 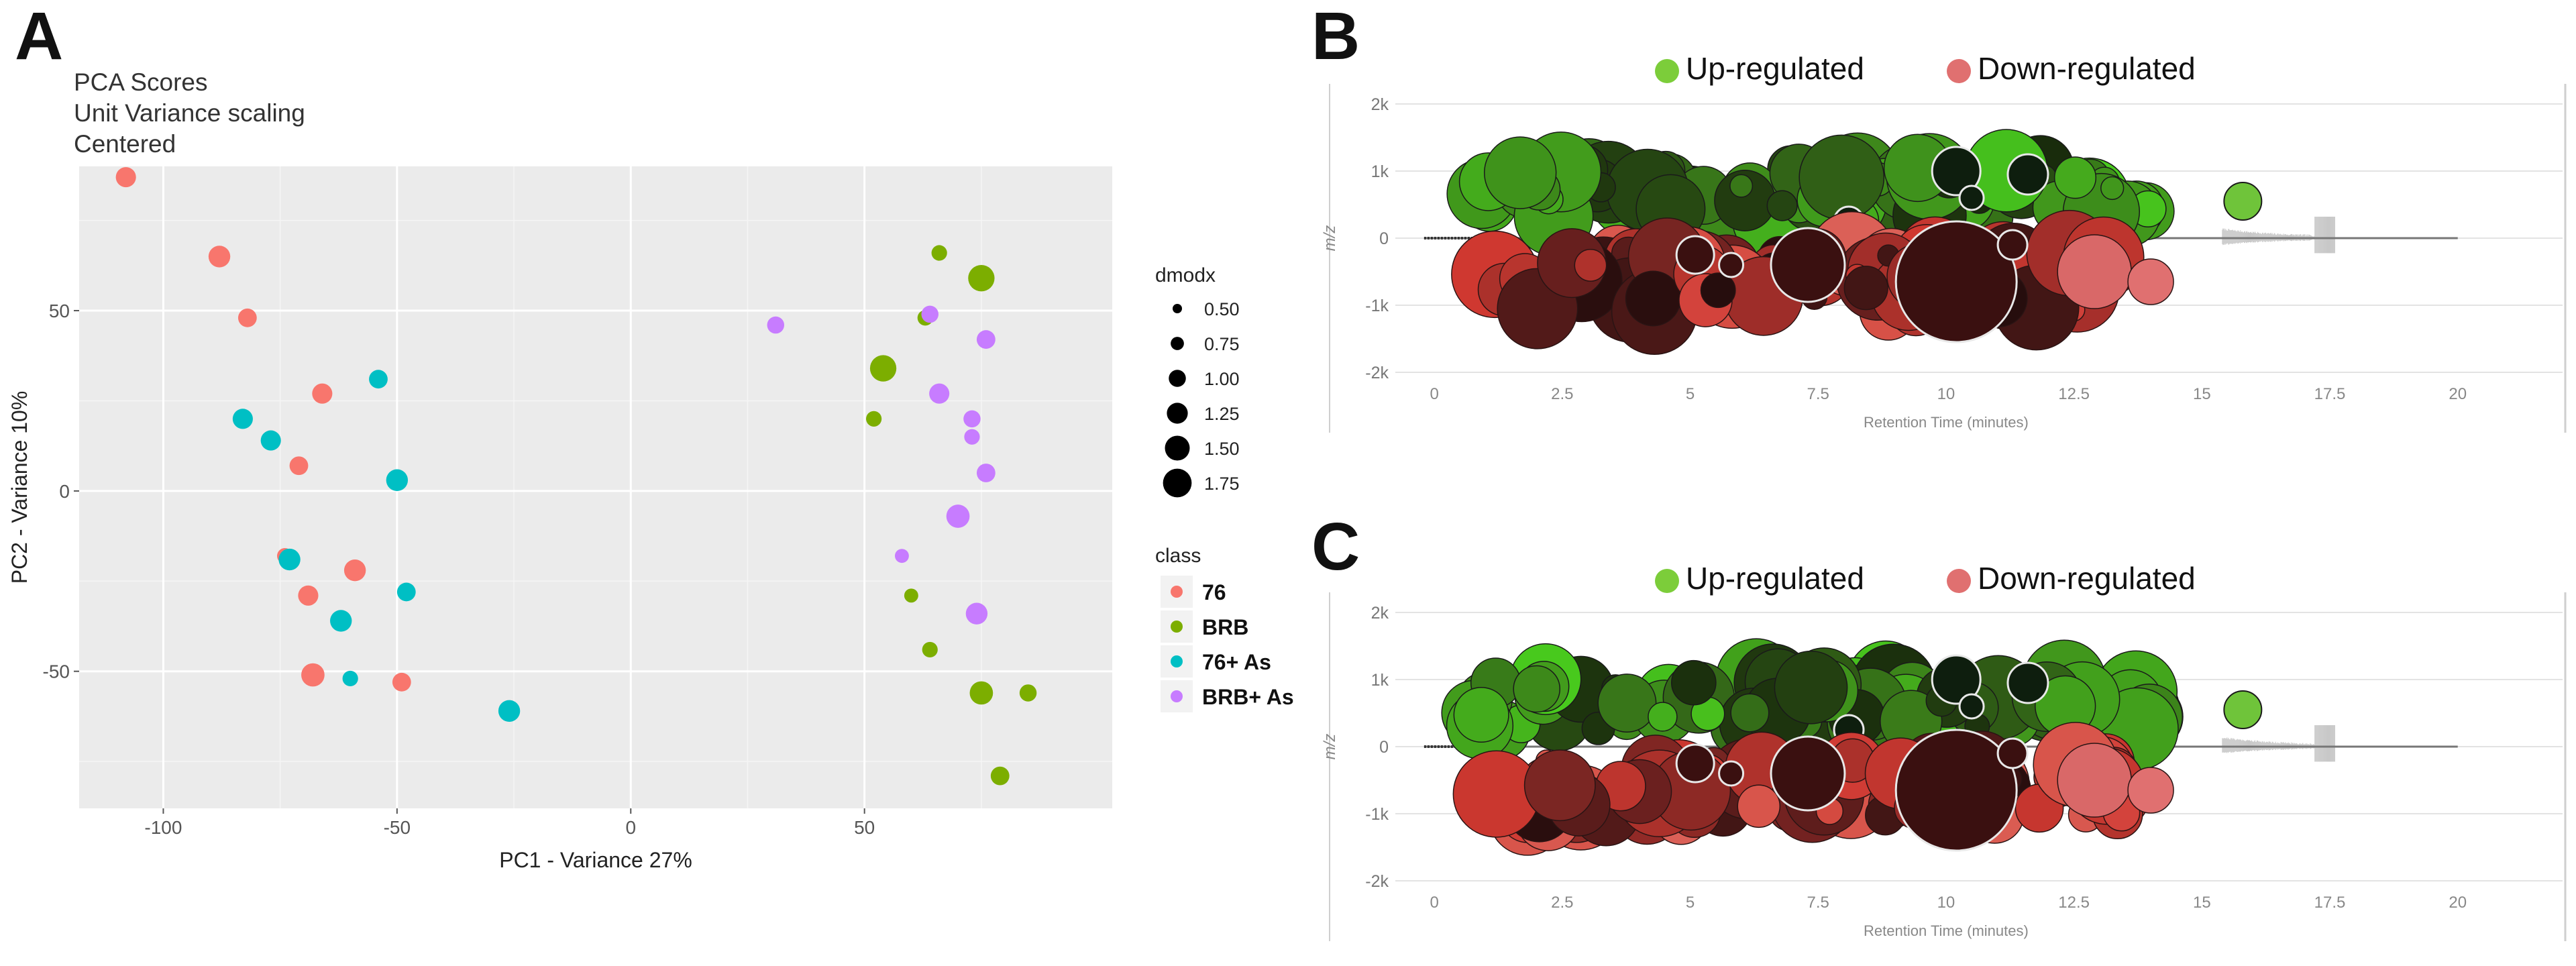 I want to click on pca-title-line-2: Unit Variance scaling, so click(x=189, y=113).